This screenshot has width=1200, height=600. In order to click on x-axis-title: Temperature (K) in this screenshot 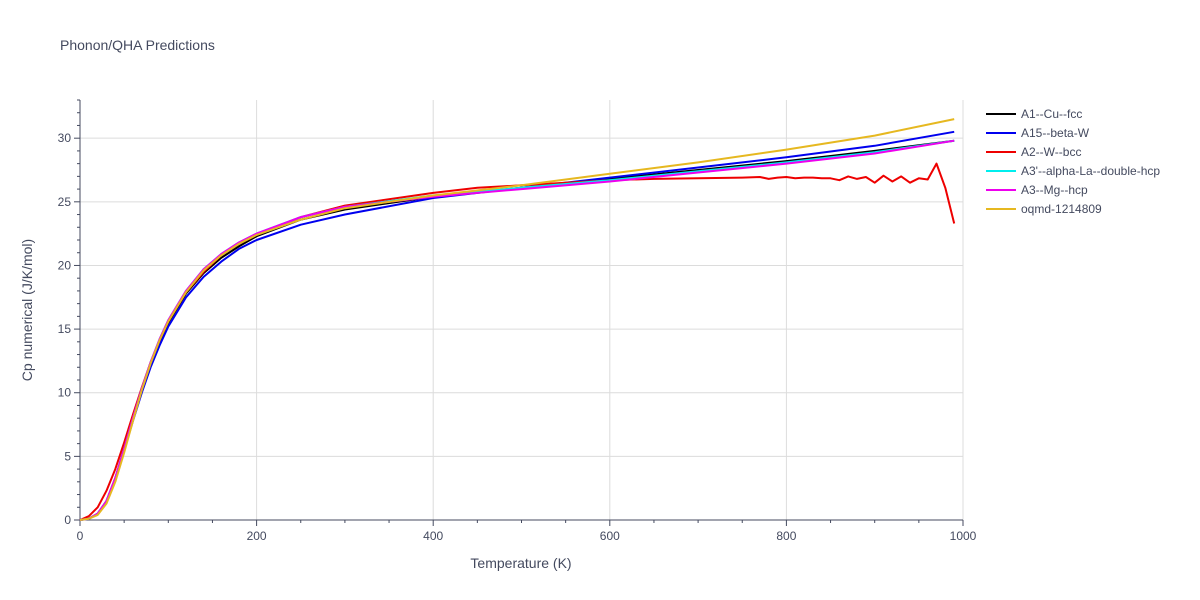, I will do `click(520, 563)`.